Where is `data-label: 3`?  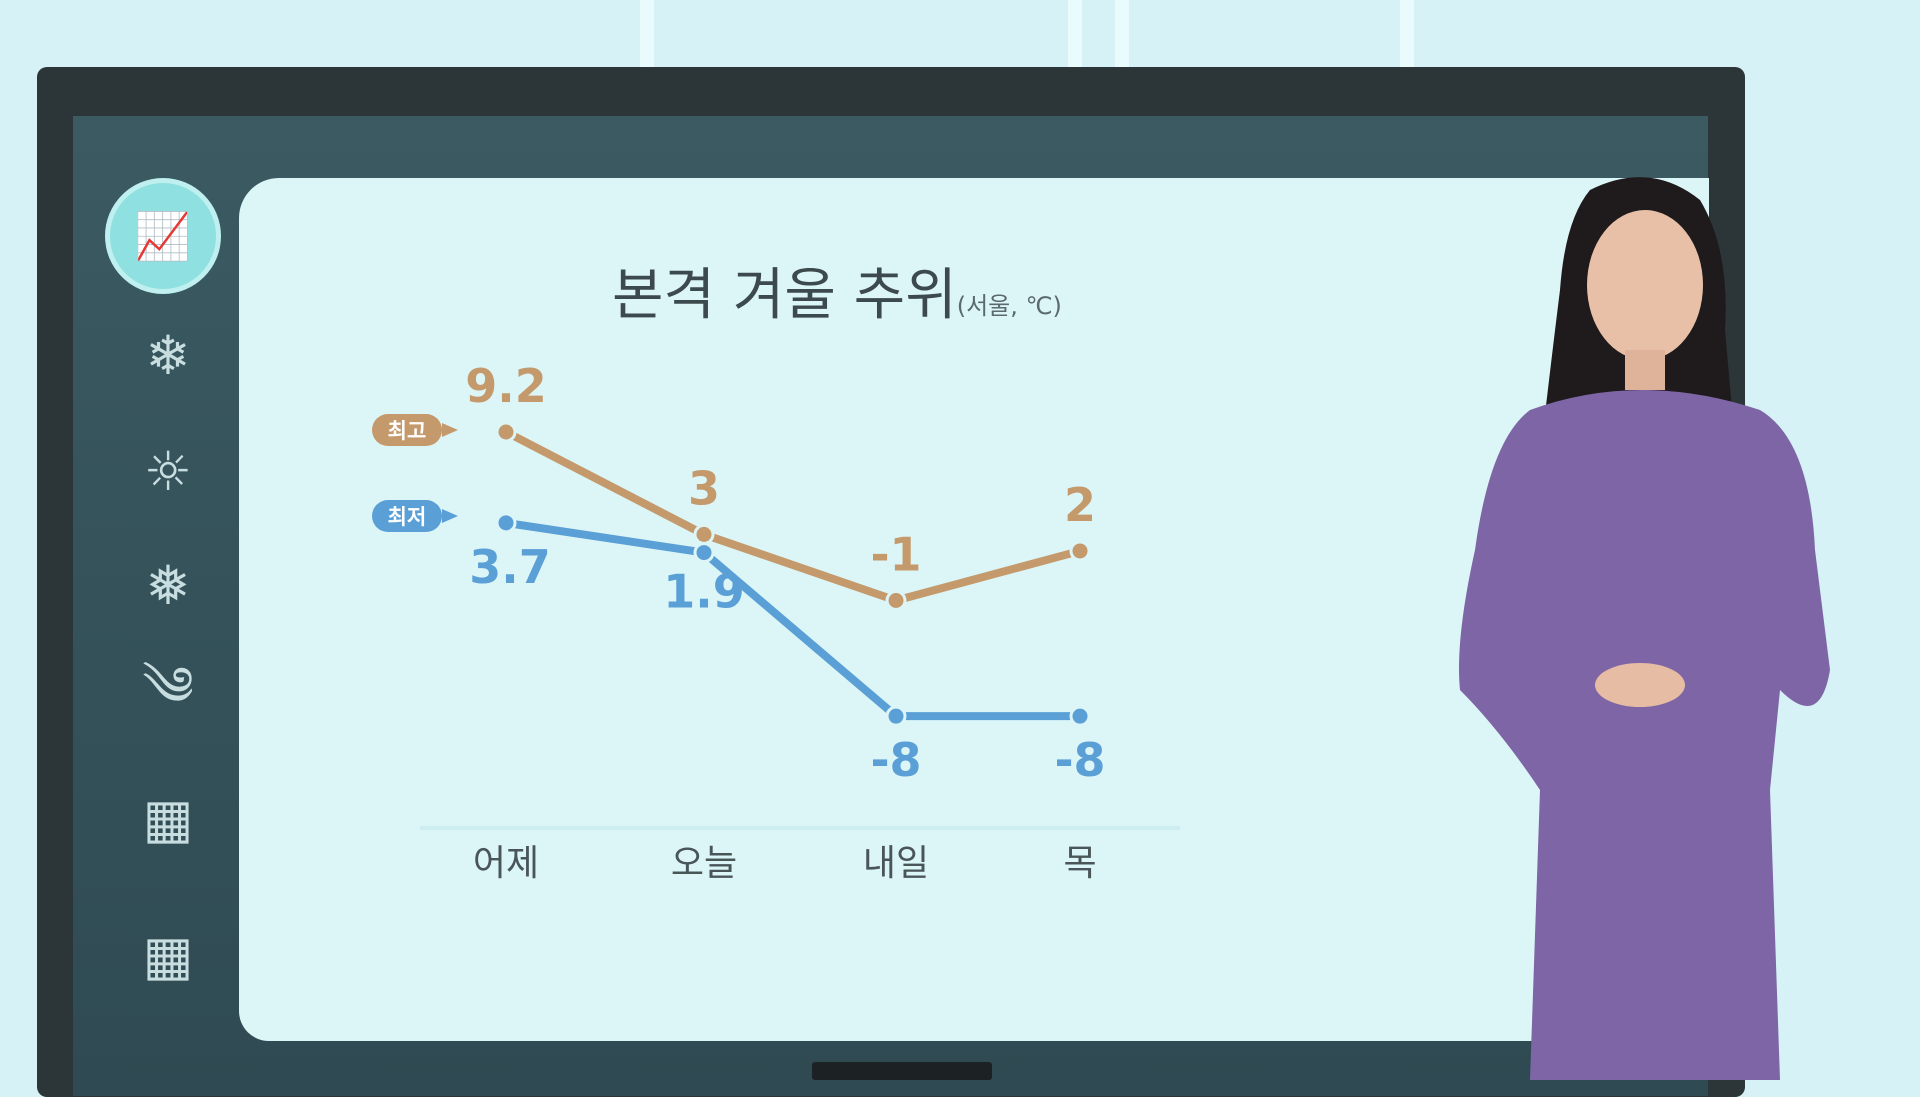
data-label: 3 is located at coordinates (704, 488).